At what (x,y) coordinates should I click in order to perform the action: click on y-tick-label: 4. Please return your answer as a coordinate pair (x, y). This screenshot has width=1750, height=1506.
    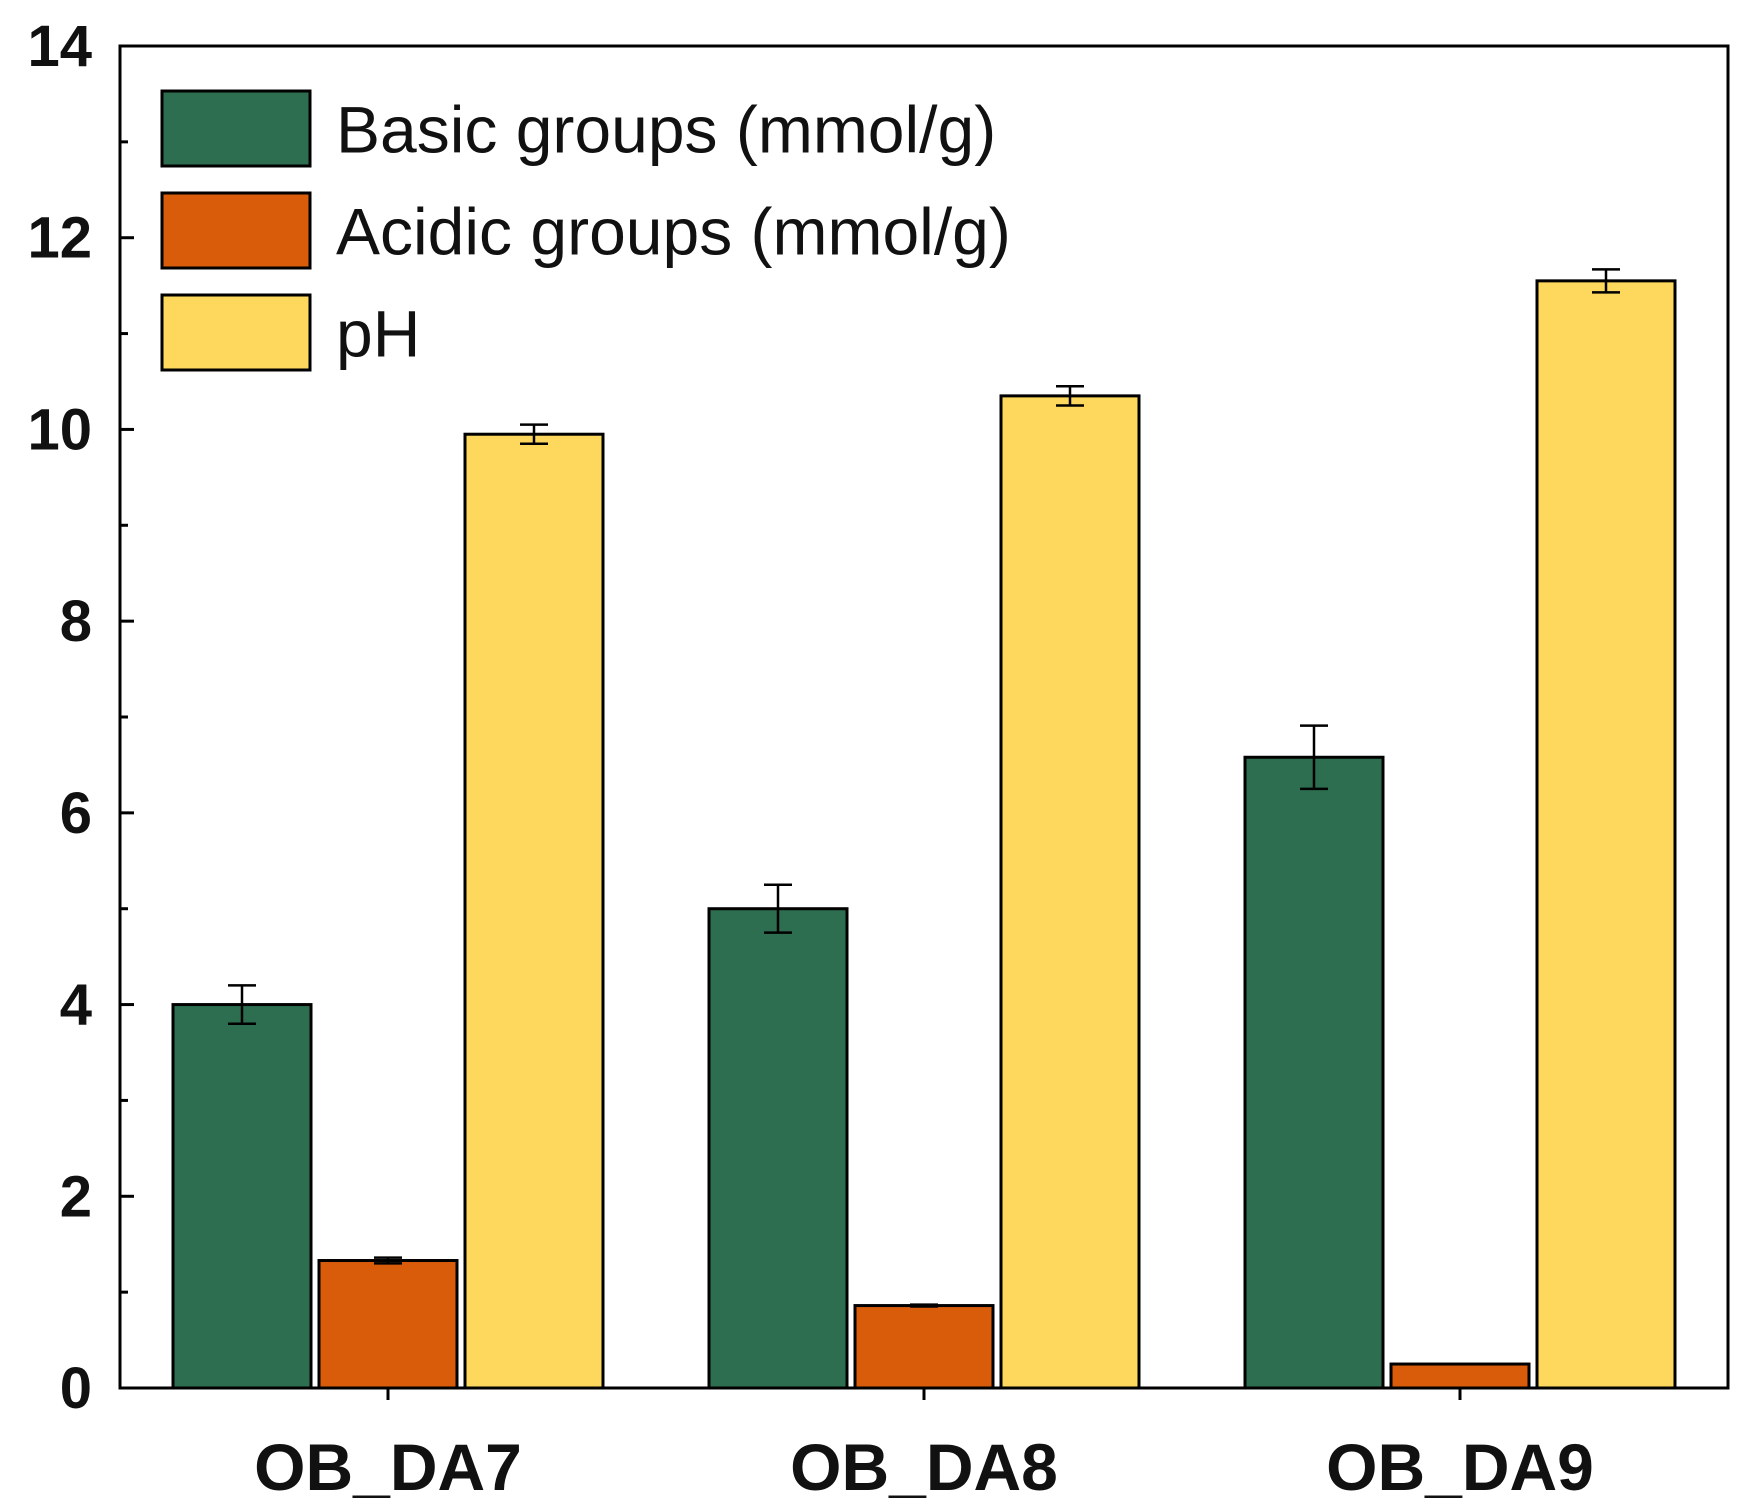
    Looking at the image, I should click on (76, 1005).